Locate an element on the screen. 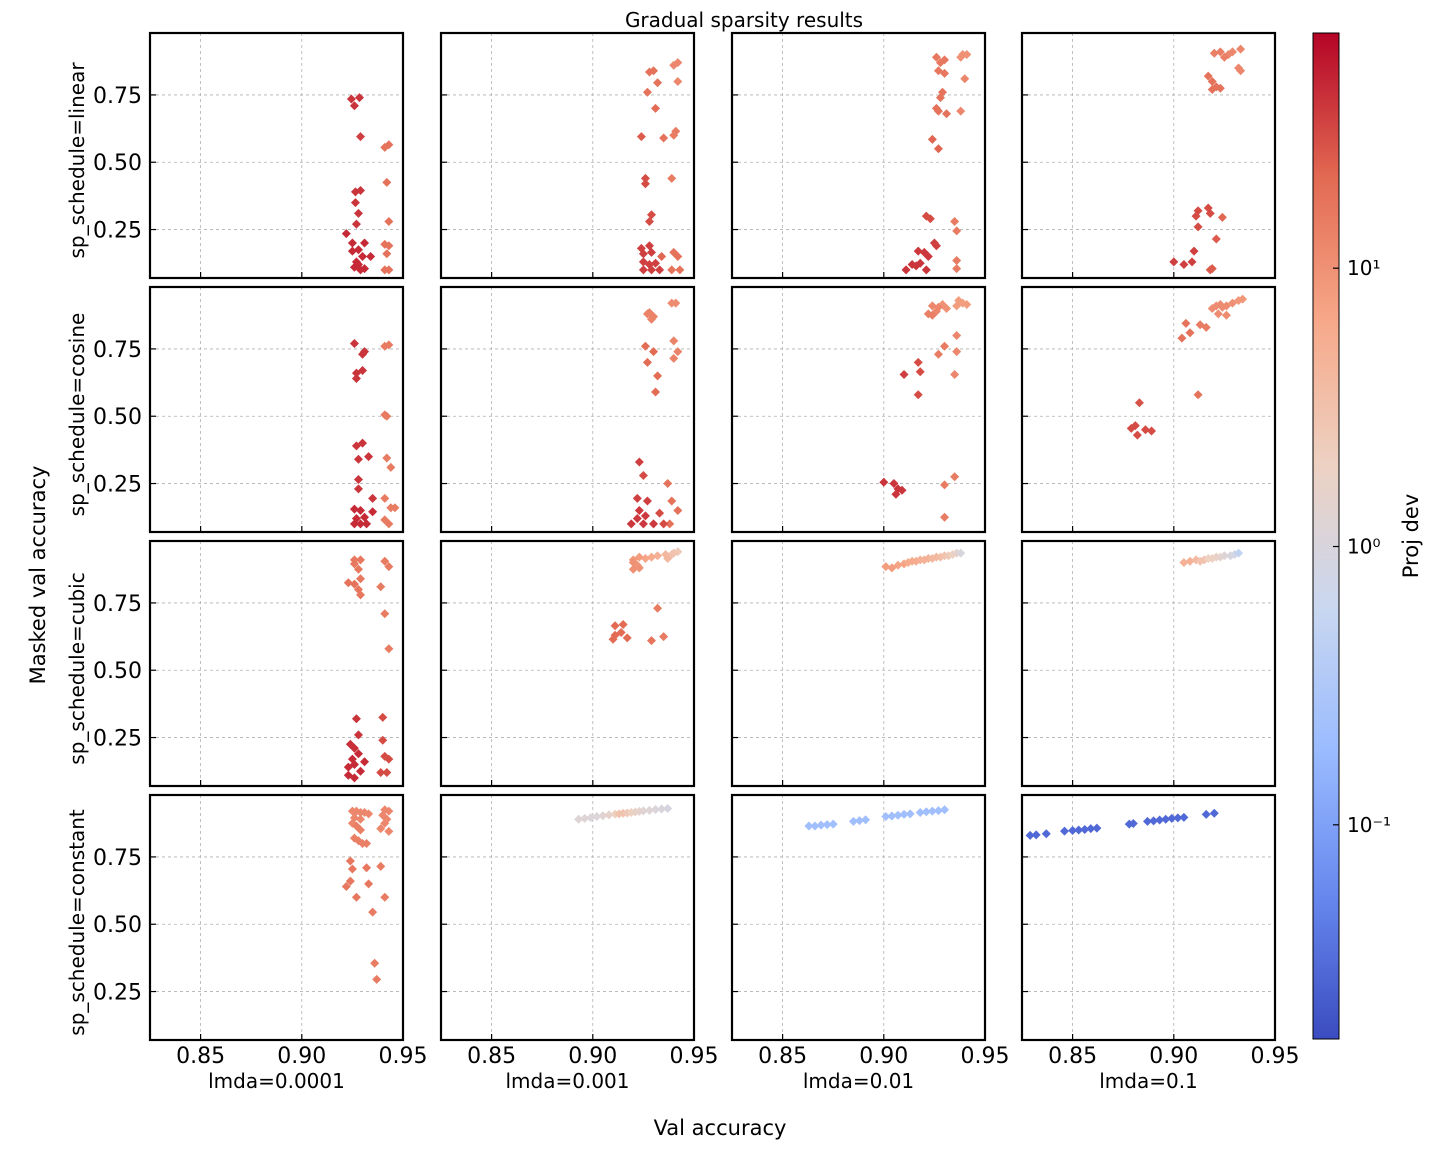 This screenshot has width=1440, height=1152. series-r3-c1 is located at coordinates (623, 813).